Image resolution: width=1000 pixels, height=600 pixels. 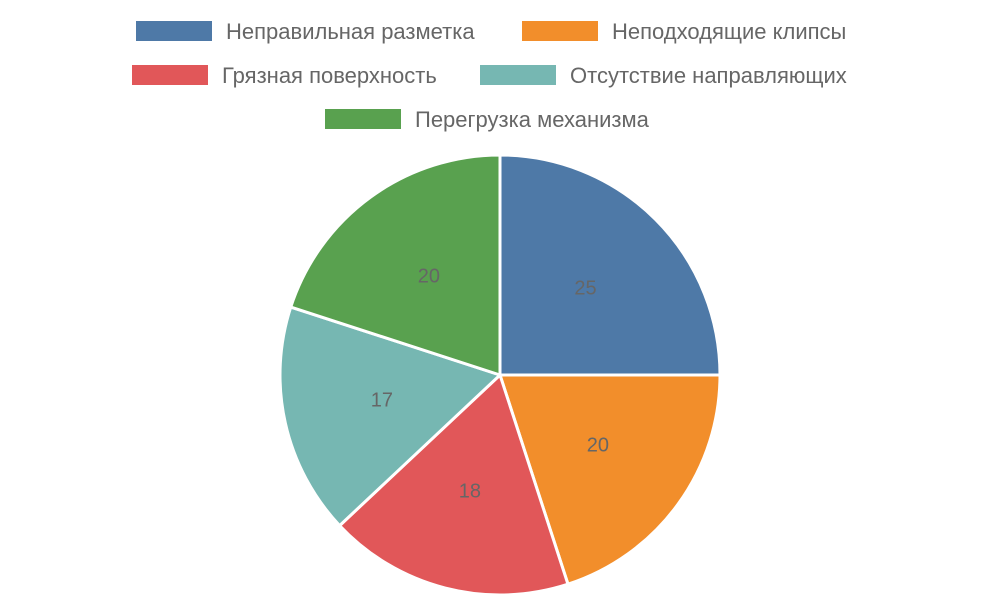 I want to click on legend-label: Отсутствие направляющих, so click(x=708, y=75).